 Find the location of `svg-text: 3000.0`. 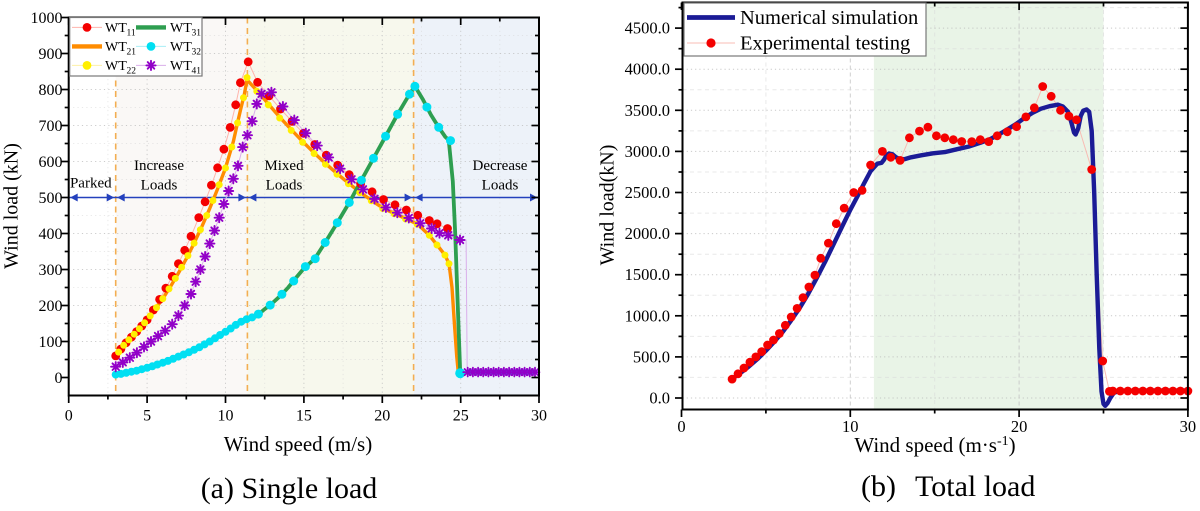

svg-text: 3000.0 is located at coordinates (647, 151).